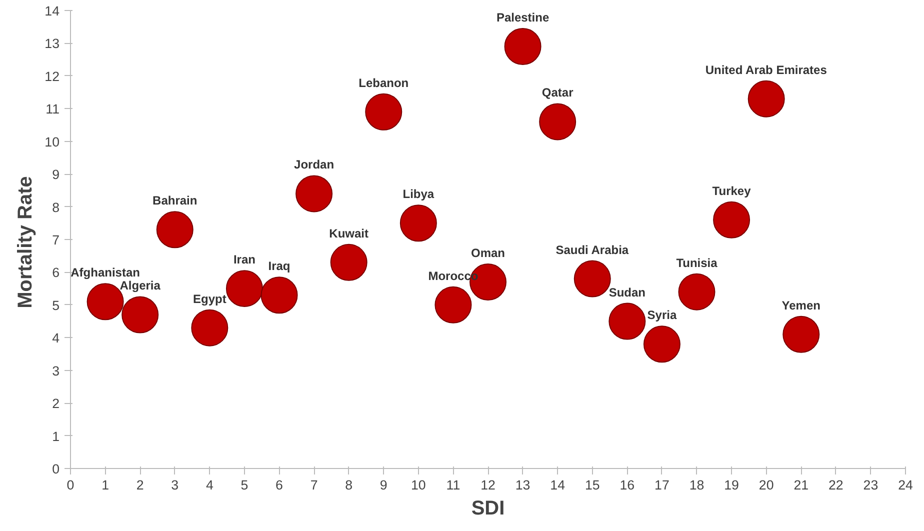 The image size is (924, 531). I want to click on x-tick-label: 7, so click(314, 485).